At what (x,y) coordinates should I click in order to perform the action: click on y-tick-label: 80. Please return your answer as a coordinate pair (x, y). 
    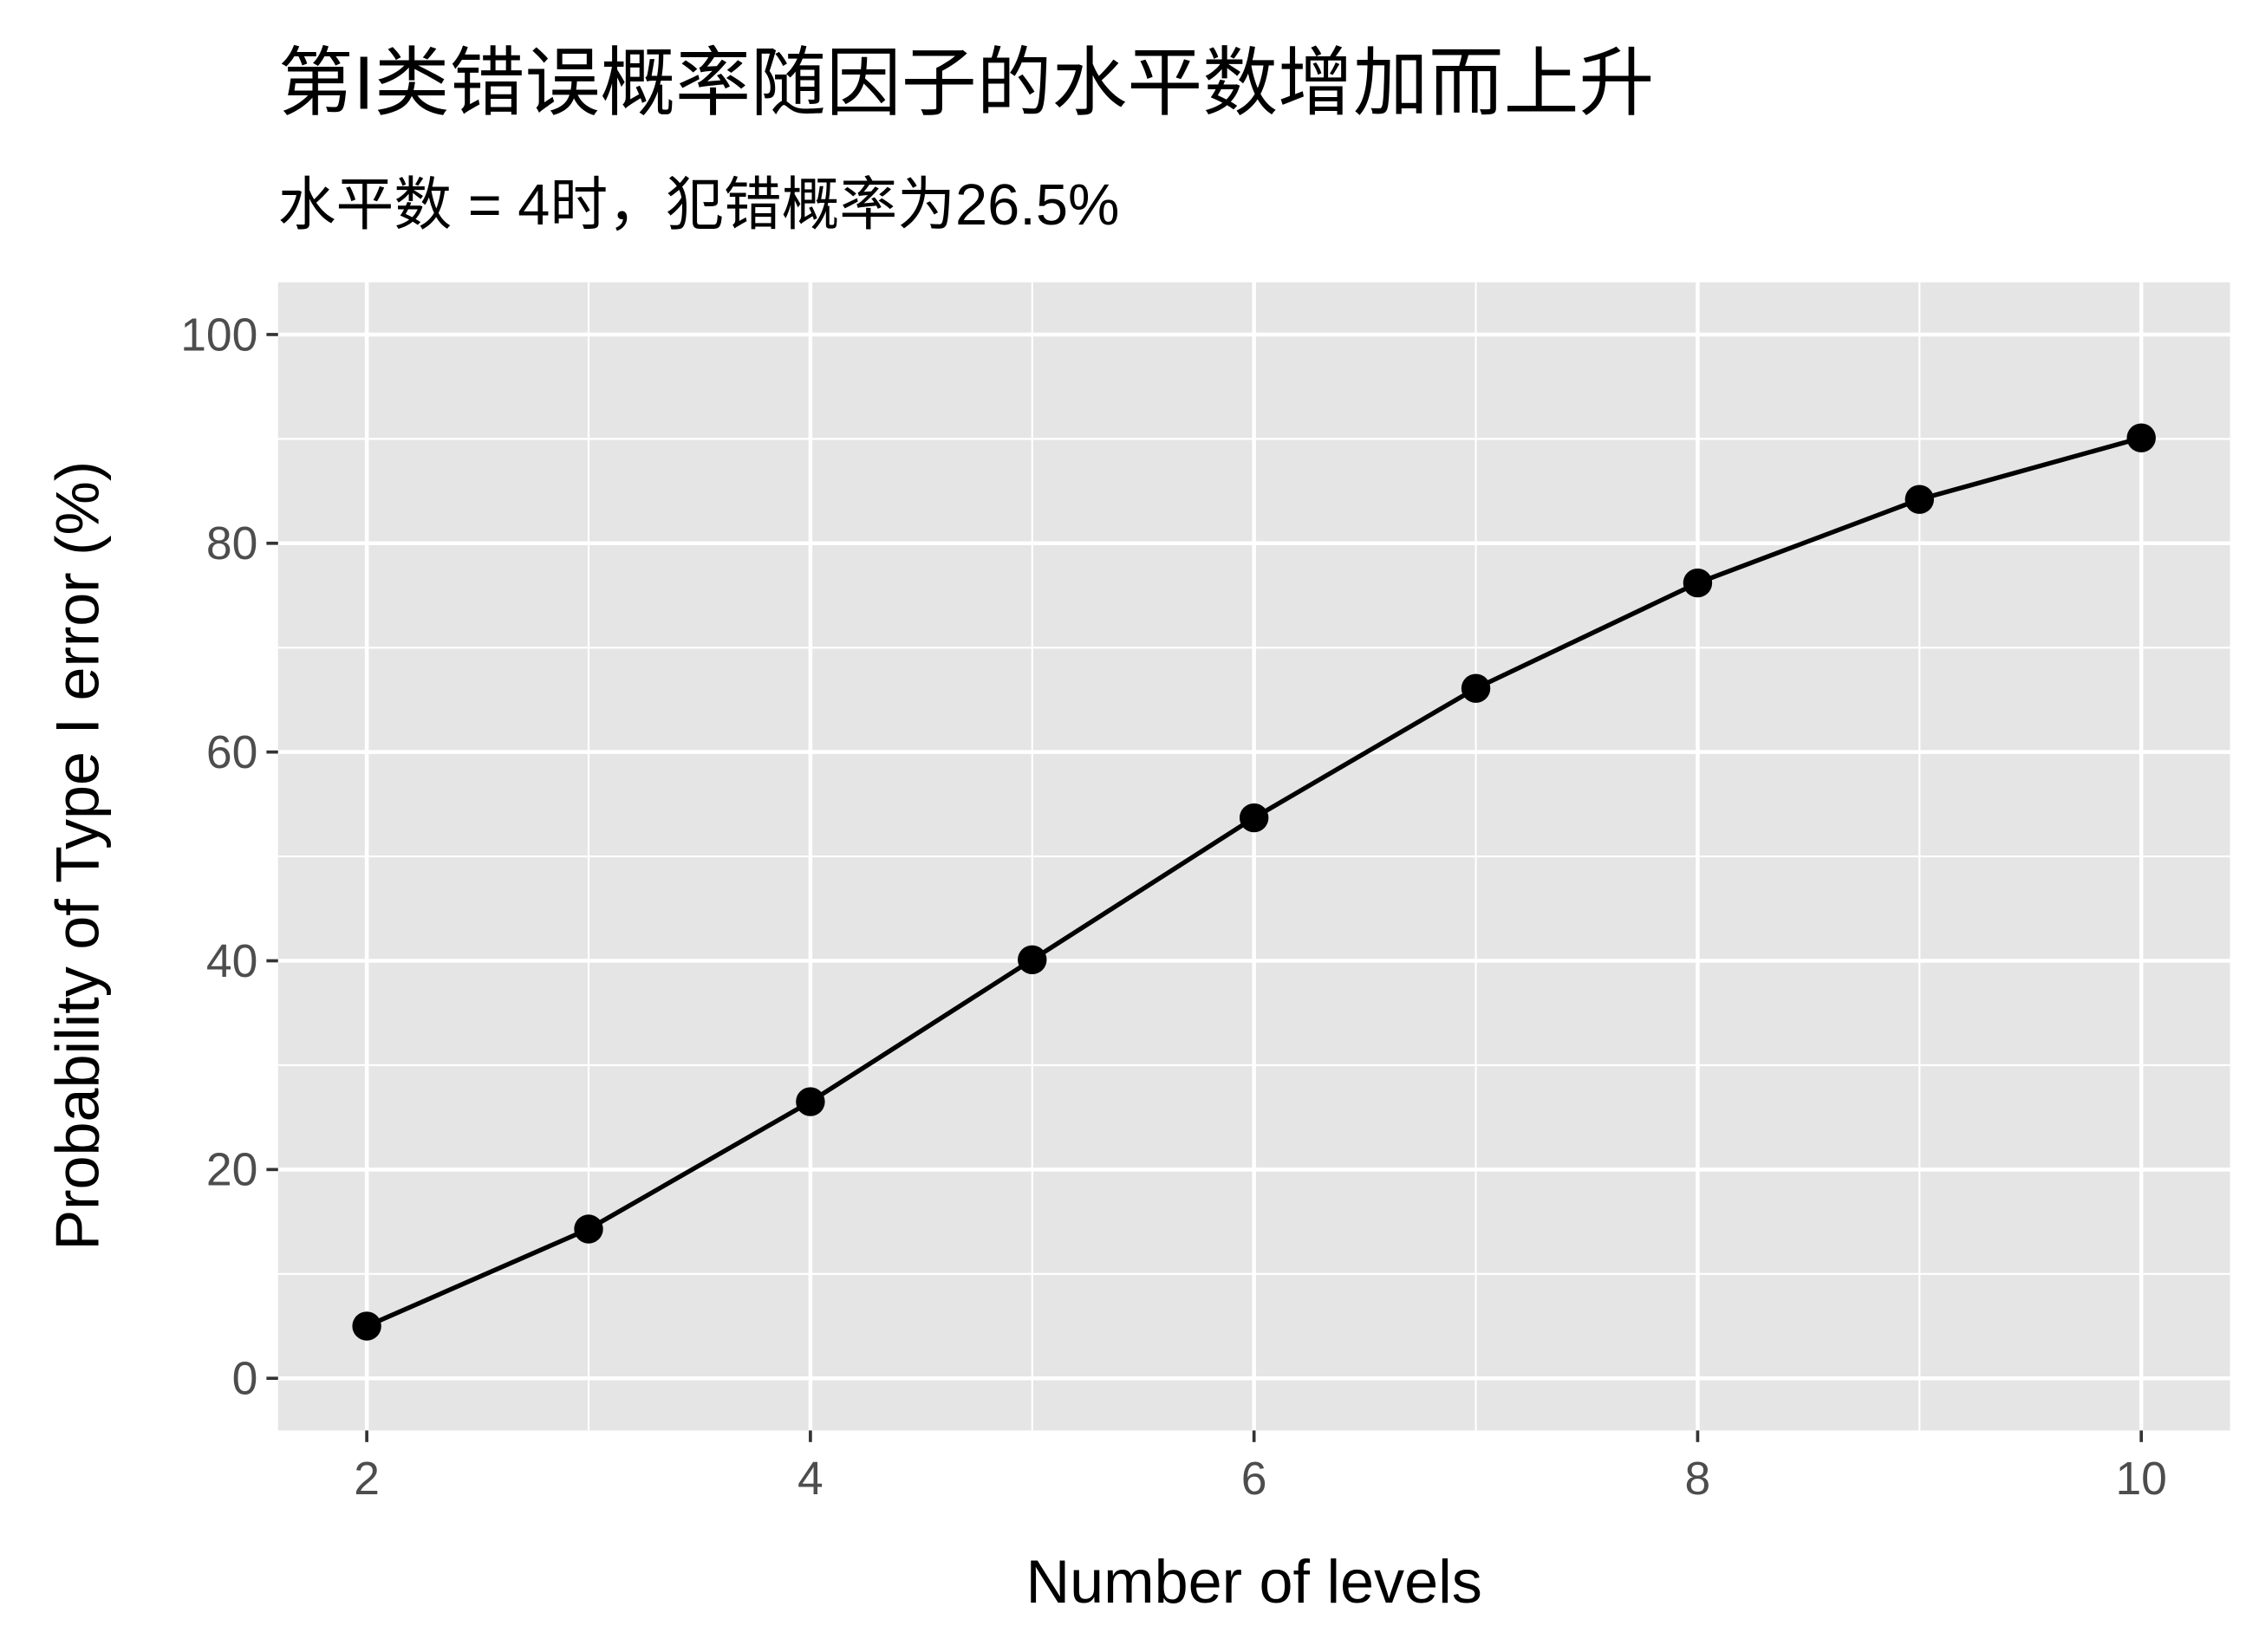
    Looking at the image, I should click on (231, 543).